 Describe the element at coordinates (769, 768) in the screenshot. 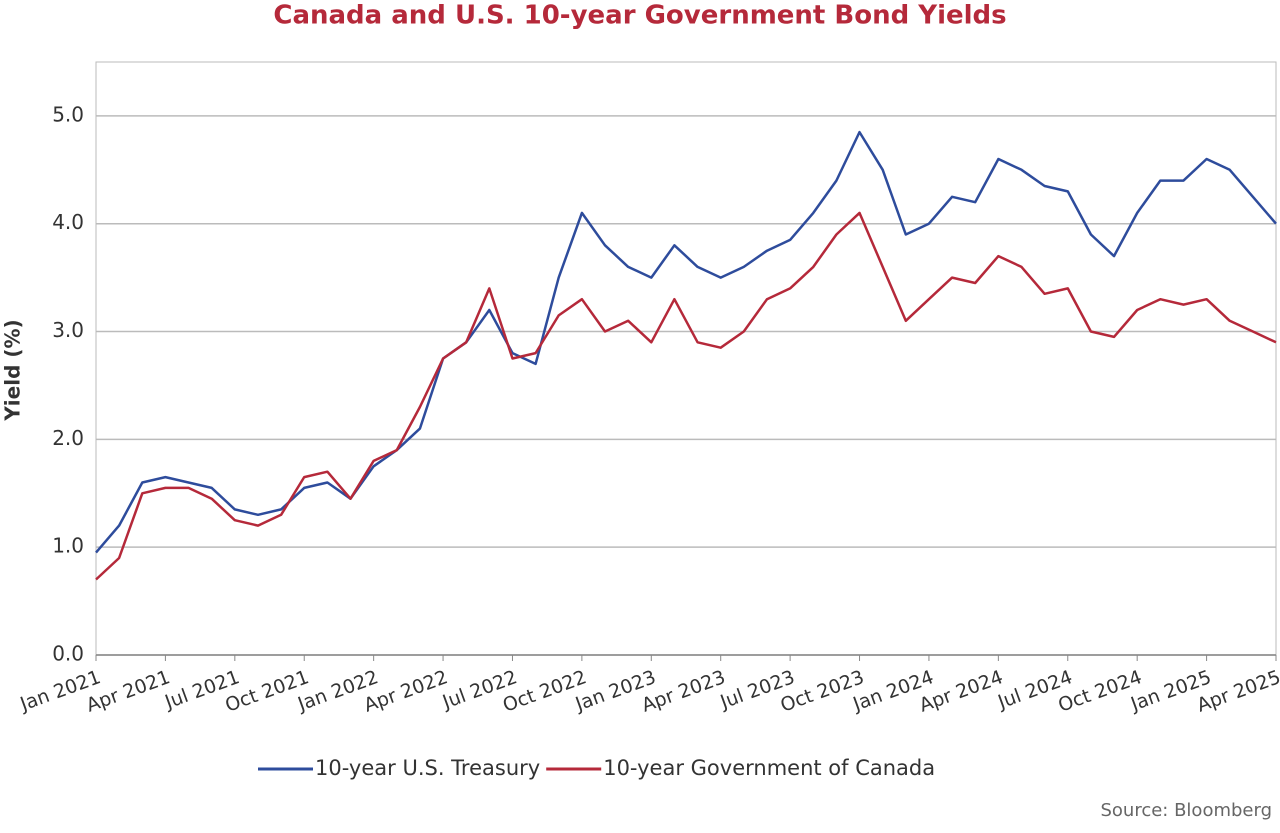

I see `legend-label: 10-year Government of Canada` at that location.